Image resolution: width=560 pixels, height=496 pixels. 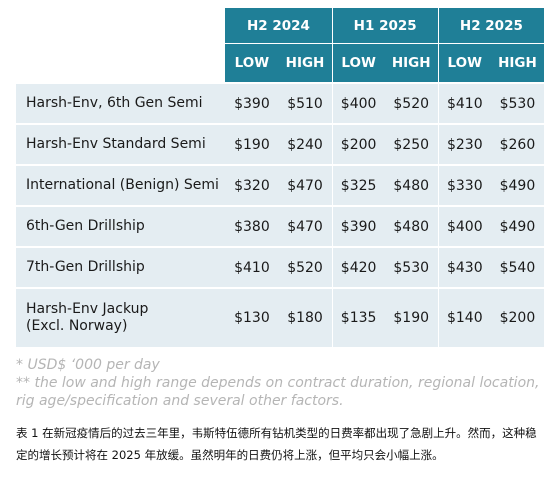 I want to click on rig-type-label: Harsh-Env, 6th Gen Semi, so click(x=114, y=103).